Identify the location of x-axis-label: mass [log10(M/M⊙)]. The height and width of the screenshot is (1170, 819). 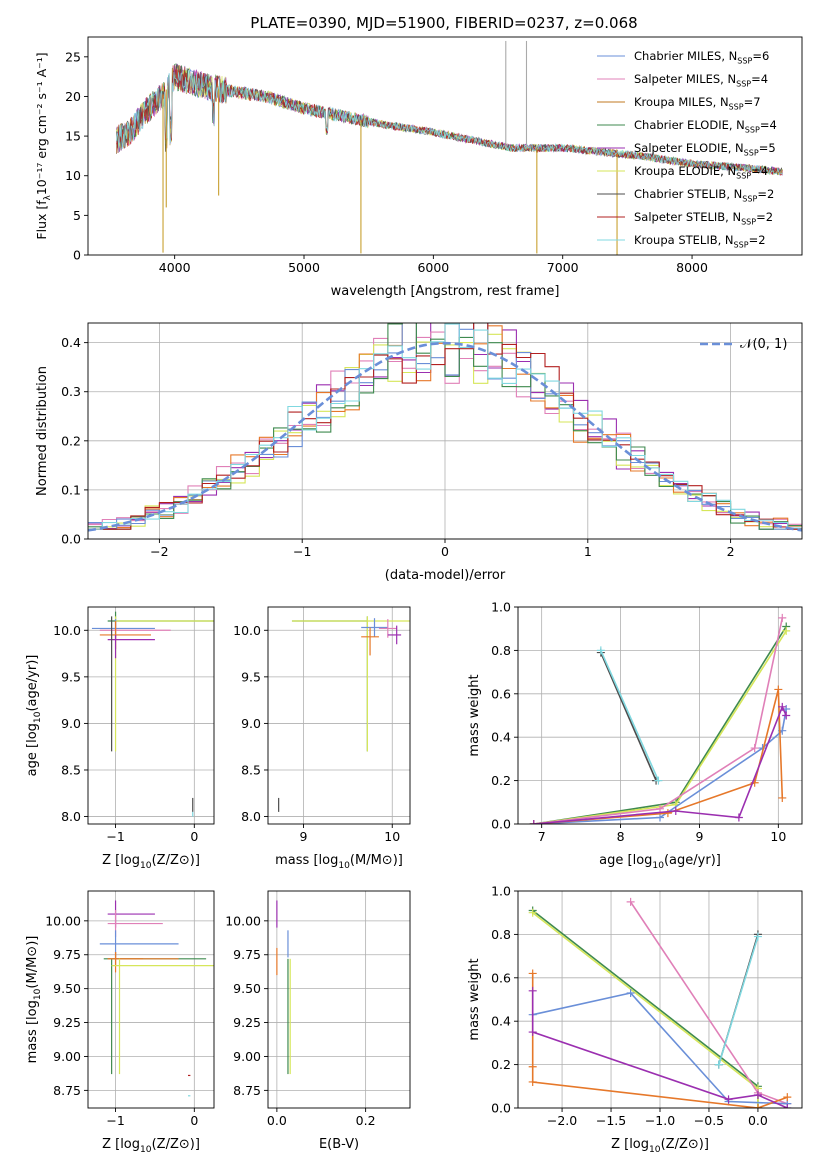
(339, 862).